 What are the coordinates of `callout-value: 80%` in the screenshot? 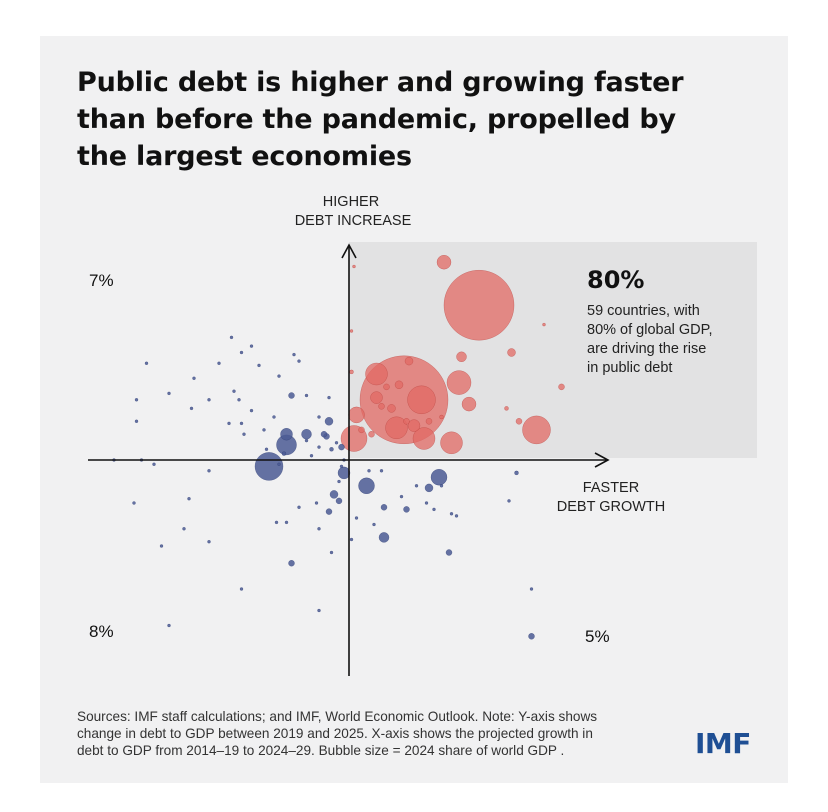 It's located at (616, 280).